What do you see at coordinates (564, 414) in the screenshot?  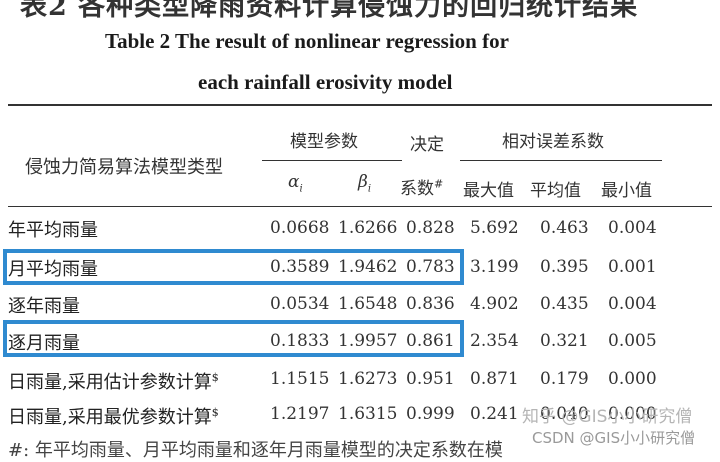 I see `cell-mean: 0.040` at bounding box center [564, 414].